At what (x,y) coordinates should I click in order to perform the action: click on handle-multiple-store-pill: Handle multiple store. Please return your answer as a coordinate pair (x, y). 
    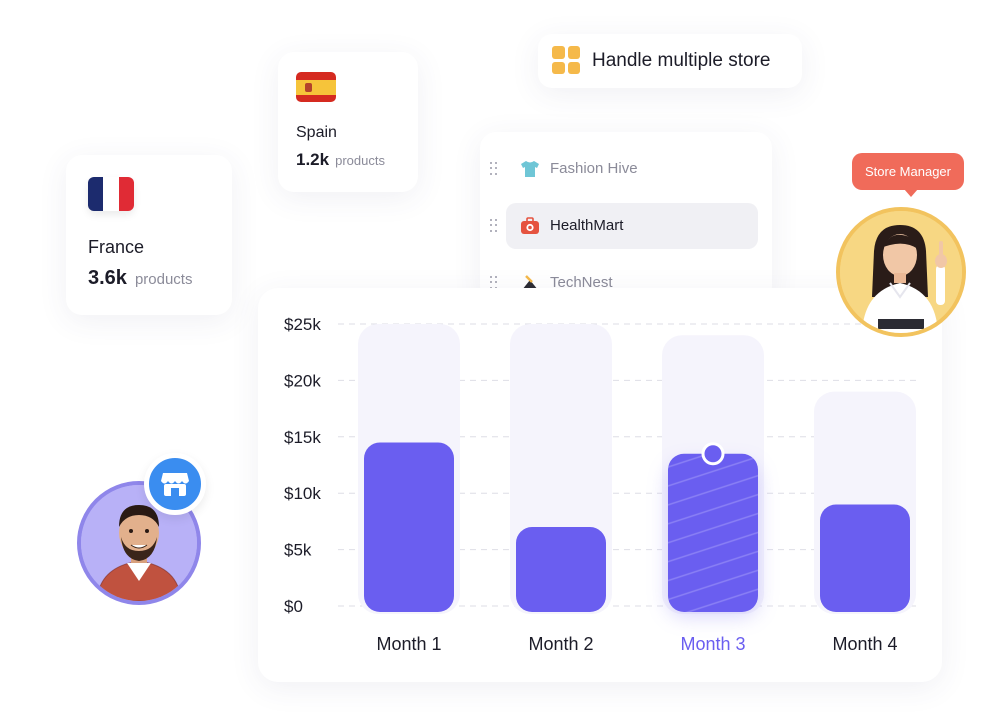
    Looking at the image, I should click on (670, 61).